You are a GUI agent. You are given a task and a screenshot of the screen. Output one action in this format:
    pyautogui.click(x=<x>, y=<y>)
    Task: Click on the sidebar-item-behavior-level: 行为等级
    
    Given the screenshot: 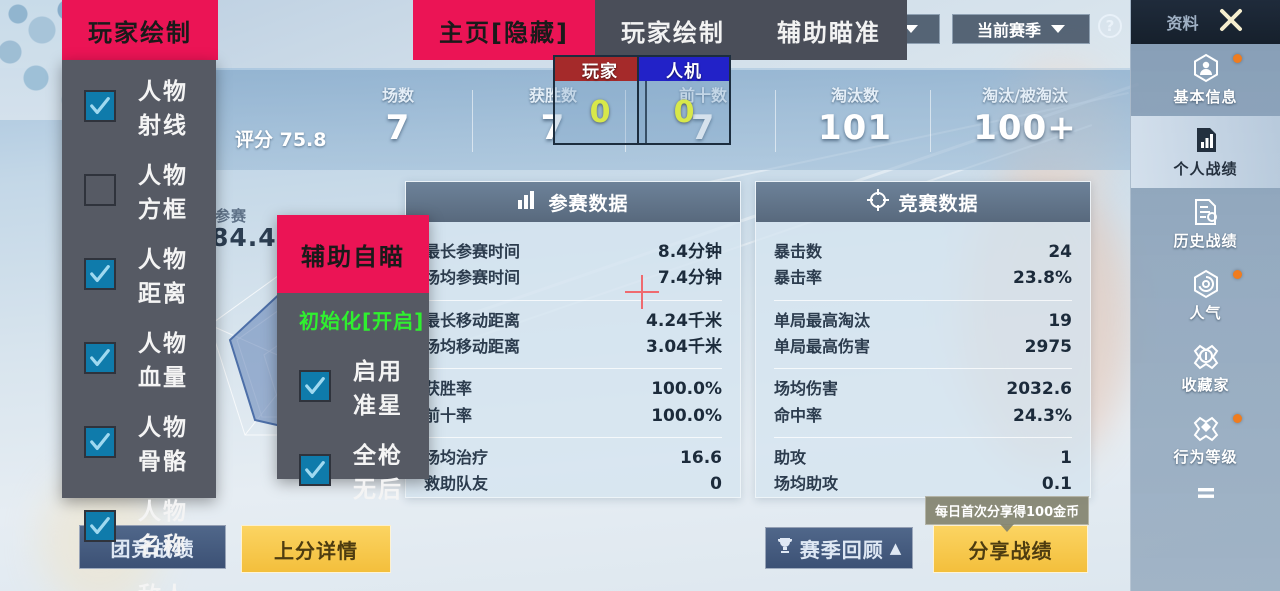 What is the action you would take?
    pyautogui.click(x=1205, y=440)
    